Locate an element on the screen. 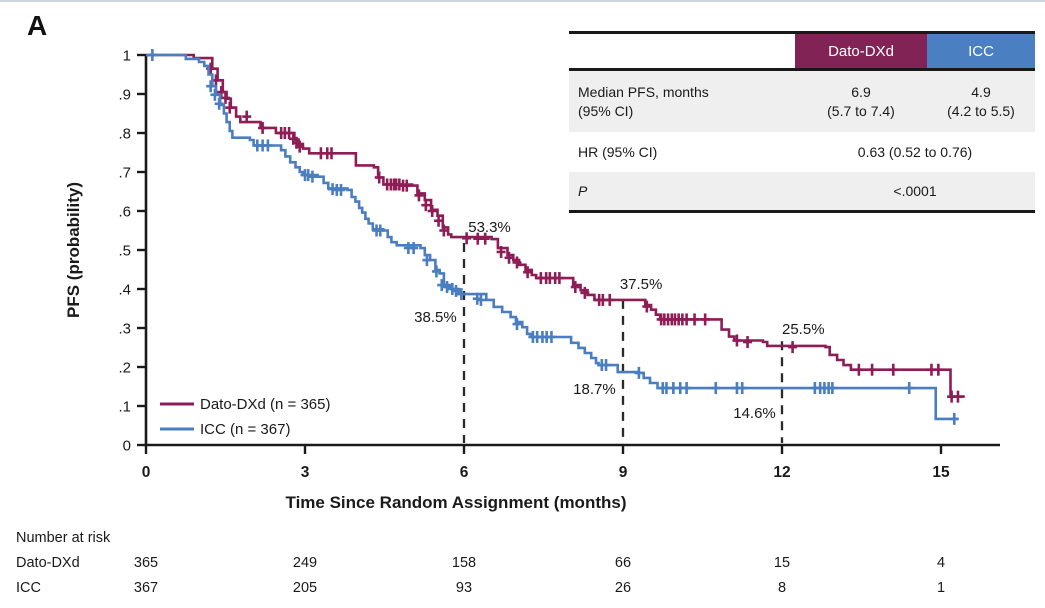 The image size is (1045, 608). p-value: <.0001 is located at coordinates (915, 190).